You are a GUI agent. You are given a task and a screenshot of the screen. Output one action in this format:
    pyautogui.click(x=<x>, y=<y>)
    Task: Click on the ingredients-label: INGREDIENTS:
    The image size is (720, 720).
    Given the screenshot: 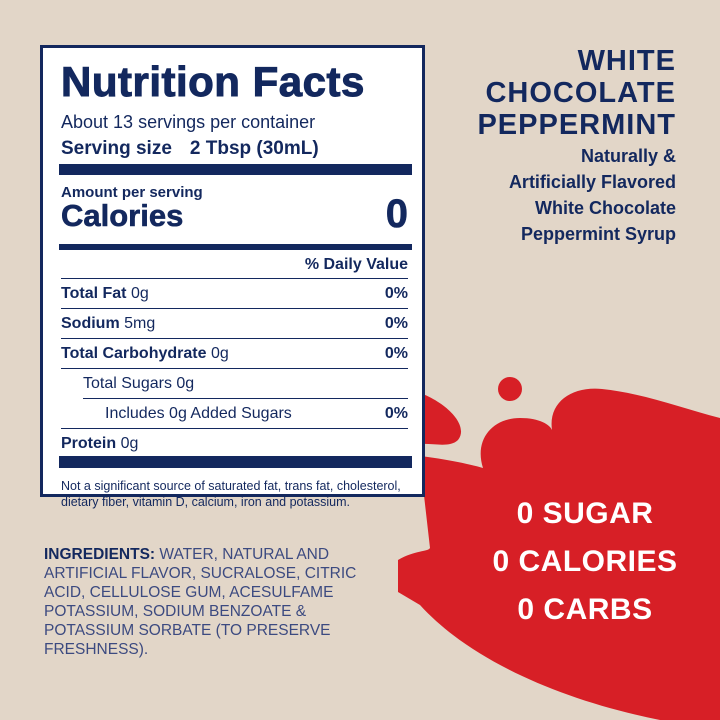 What is the action you would take?
    pyautogui.click(x=100, y=554)
    